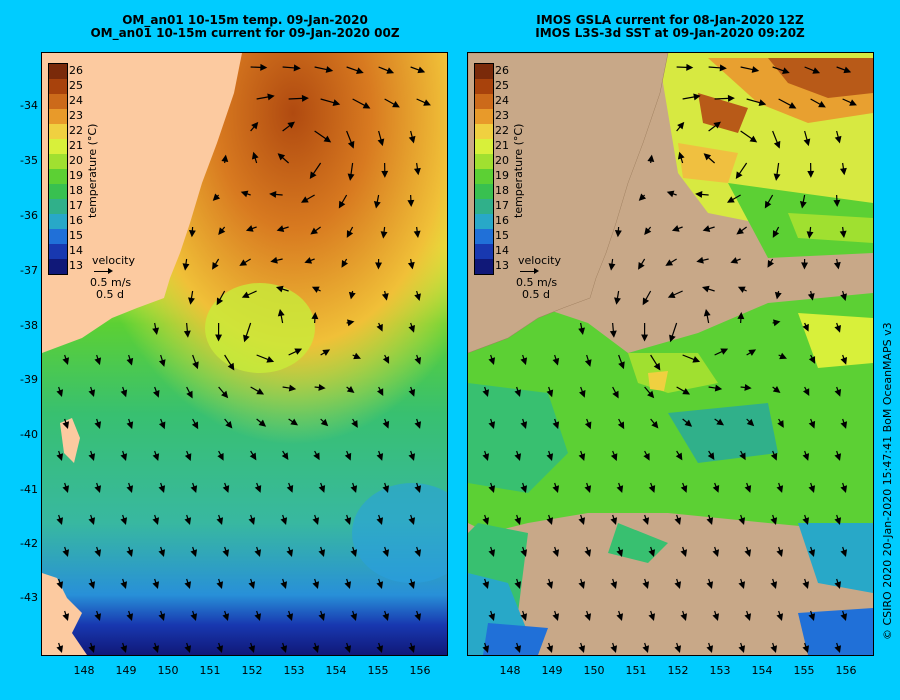 The image size is (900, 700). What do you see at coordinates (29, 325) in the screenshot?
I see `lat-label: -38` at bounding box center [29, 325].